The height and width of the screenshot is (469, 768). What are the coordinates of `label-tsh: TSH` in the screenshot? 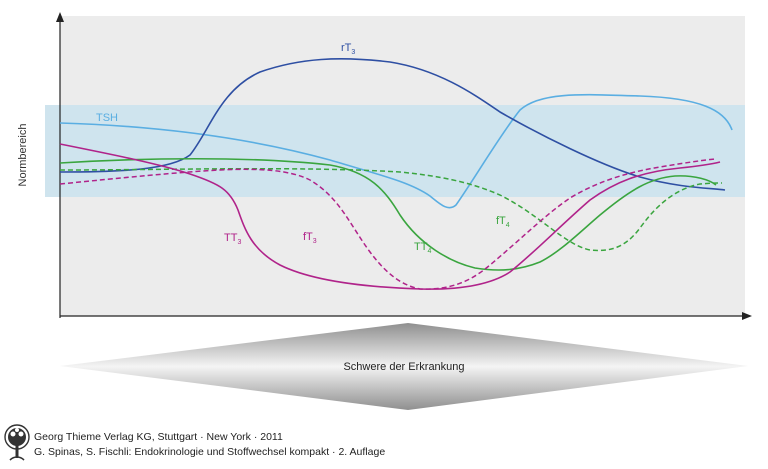 It's located at (107, 118).